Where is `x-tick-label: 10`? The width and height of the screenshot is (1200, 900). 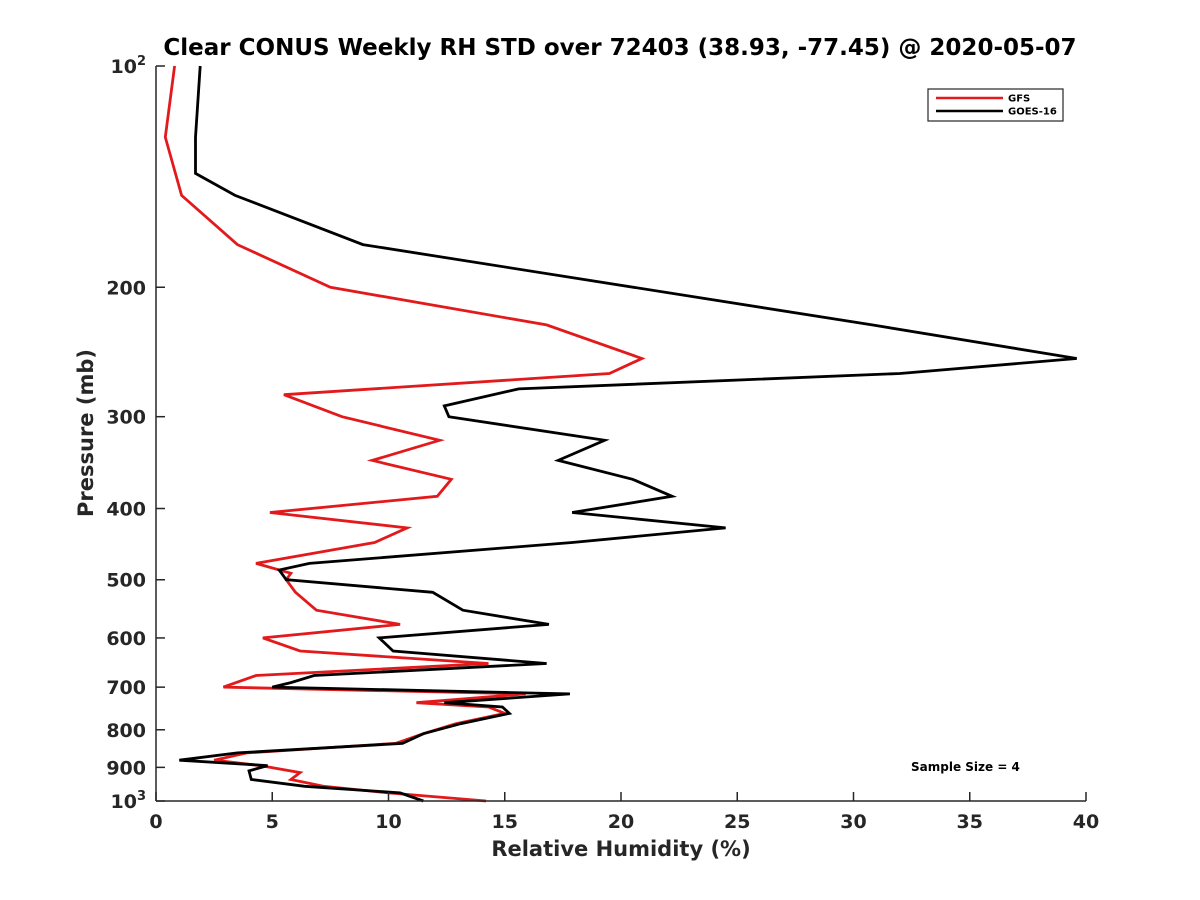 x-tick-label: 10 is located at coordinates (388, 822).